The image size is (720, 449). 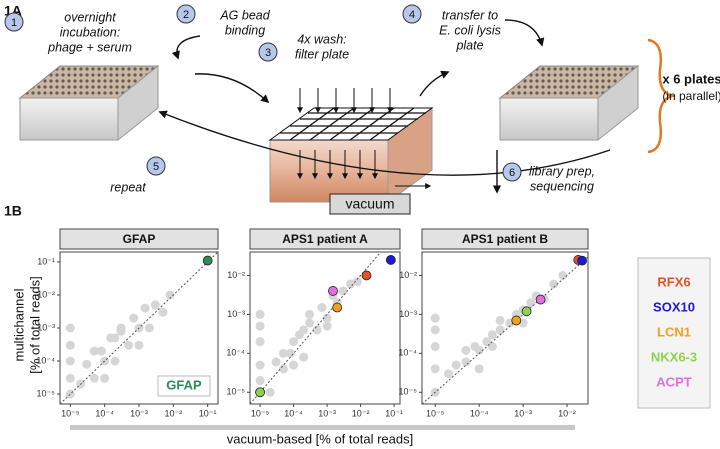 I want to click on y-axis-label: multichannel, so click(x=18, y=324).